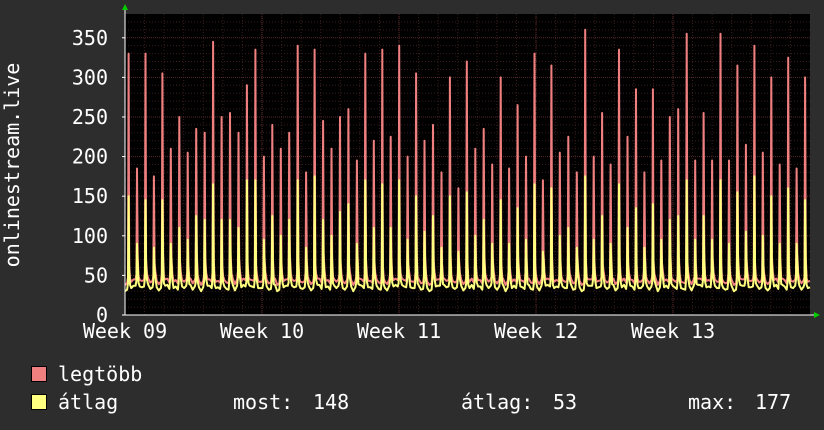 The image size is (824, 430). What do you see at coordinates (125, 7) in the screenshot?
I see `y-axis-arrow` at bounding box center [125, 7].